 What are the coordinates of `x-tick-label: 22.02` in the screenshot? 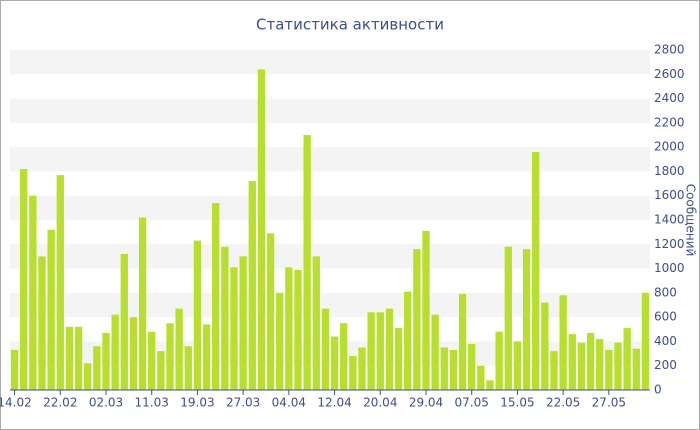 It's located at (60, 403).